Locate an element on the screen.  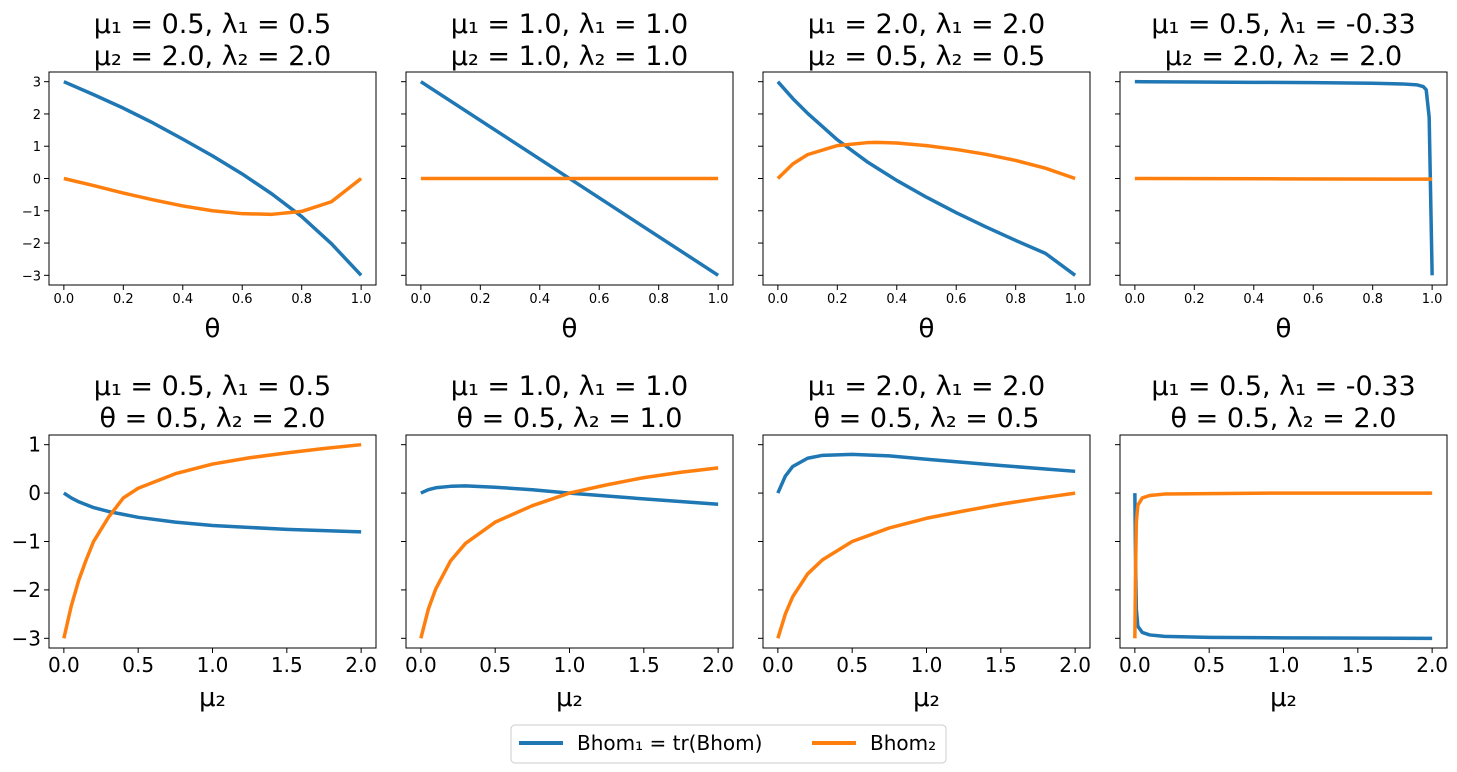
legend-label-1: Bhom₁ = tr(Bhom) is located at coordinates (669, 743).